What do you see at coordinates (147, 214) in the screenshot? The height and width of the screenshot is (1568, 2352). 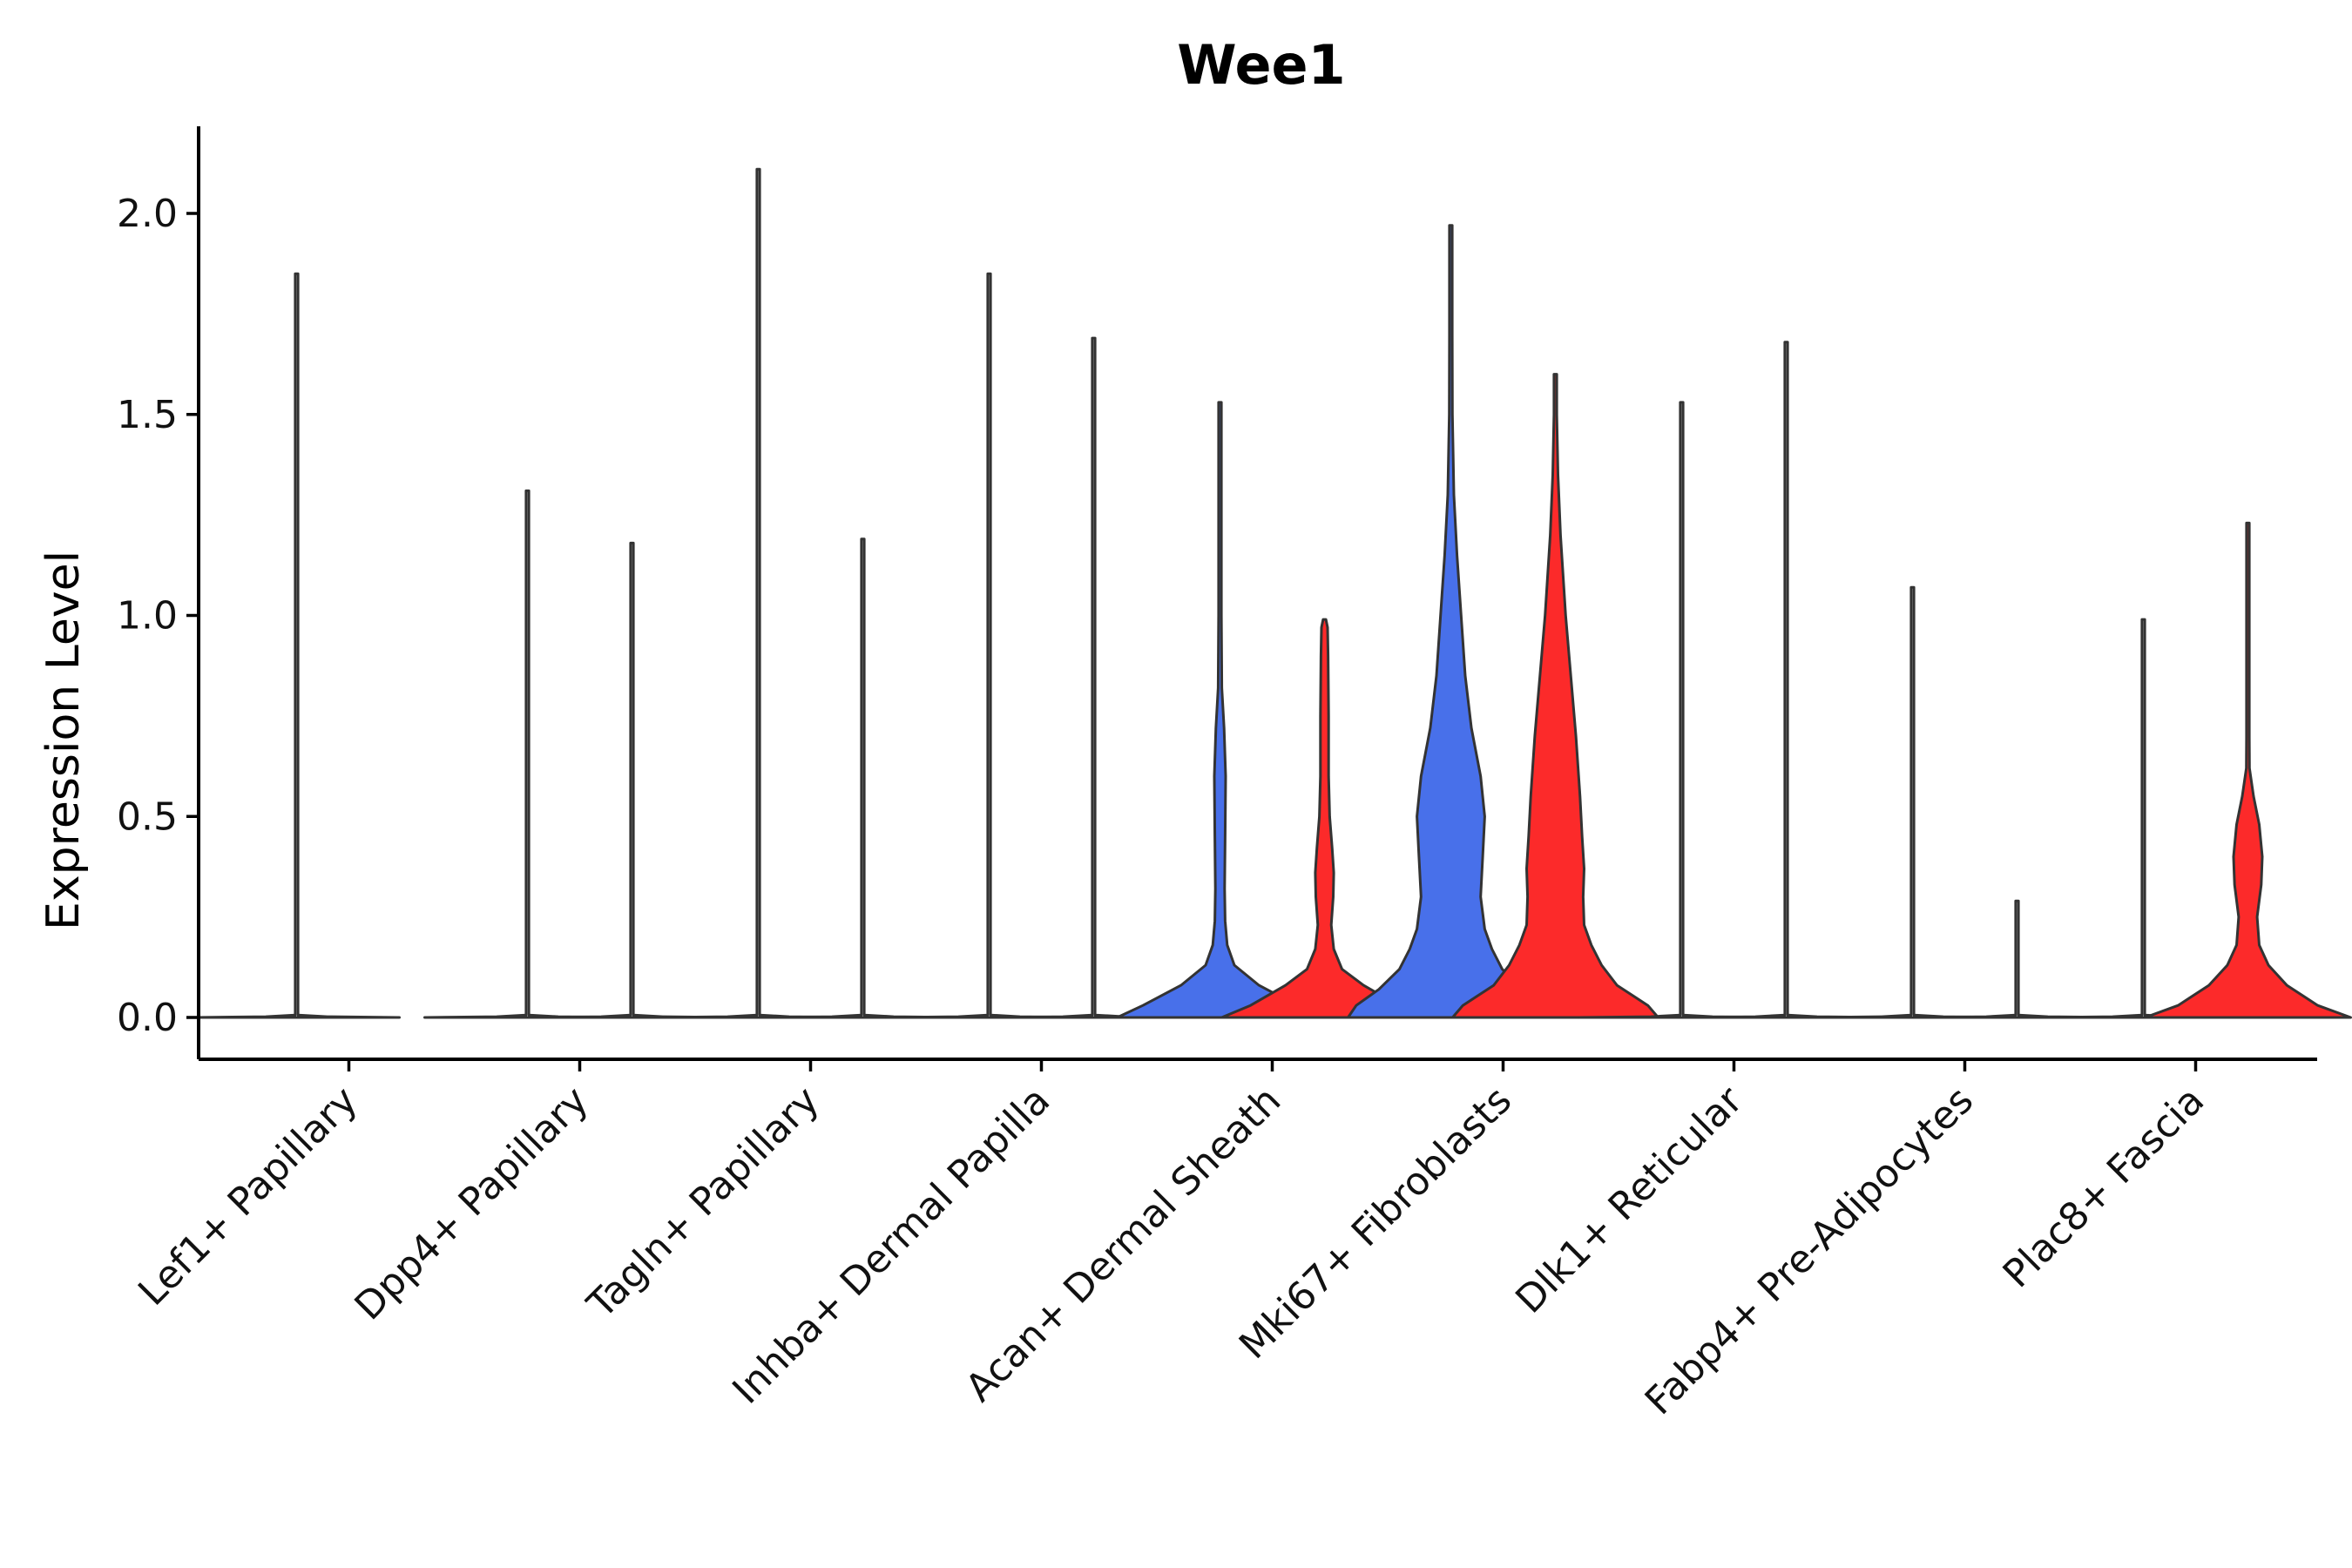 I see `y-tick-label: 2.0` at bounding box center [147, 214].